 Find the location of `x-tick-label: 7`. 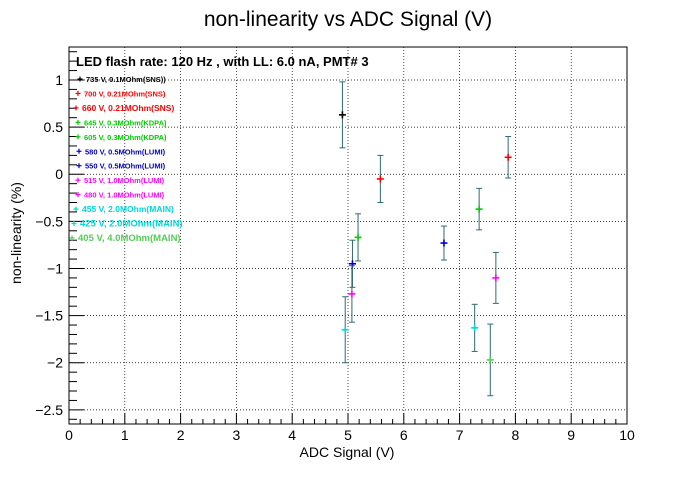

x-tick-label: 7 is located at coordinates (460, 435).